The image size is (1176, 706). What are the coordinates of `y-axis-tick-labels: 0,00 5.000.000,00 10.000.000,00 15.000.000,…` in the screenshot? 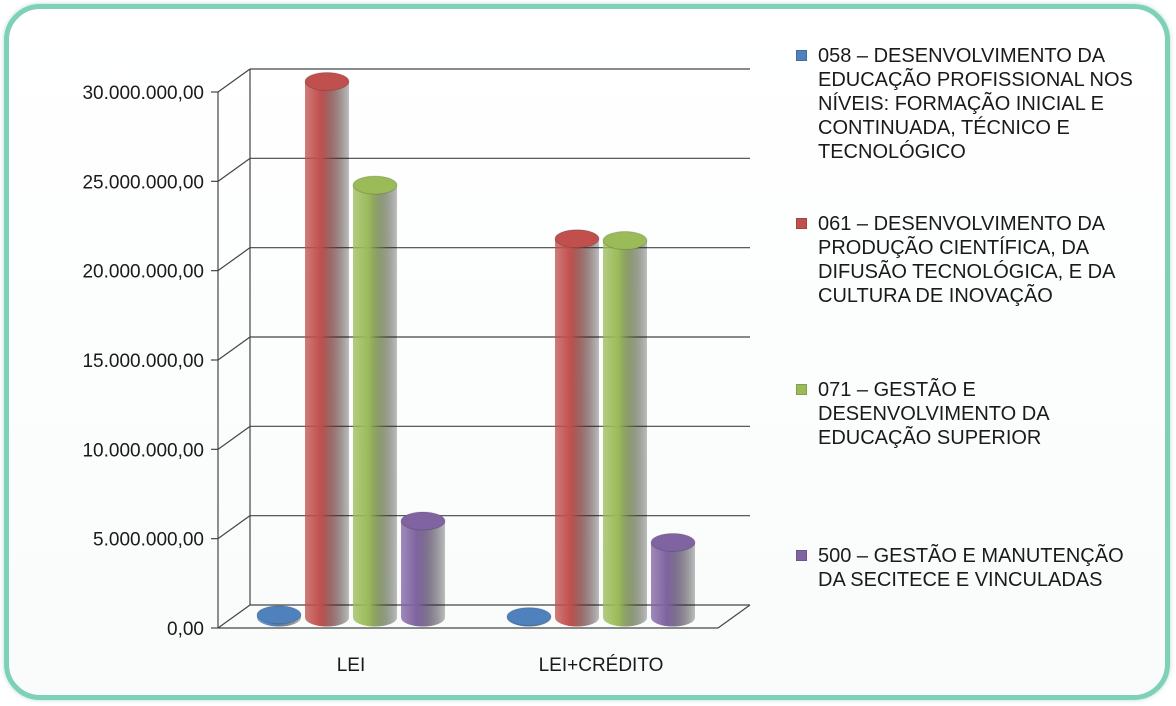 It's located at (143, 361).